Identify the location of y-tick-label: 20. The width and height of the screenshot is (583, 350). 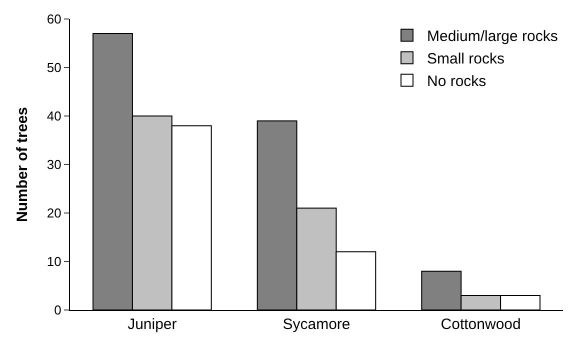
(54, 213).